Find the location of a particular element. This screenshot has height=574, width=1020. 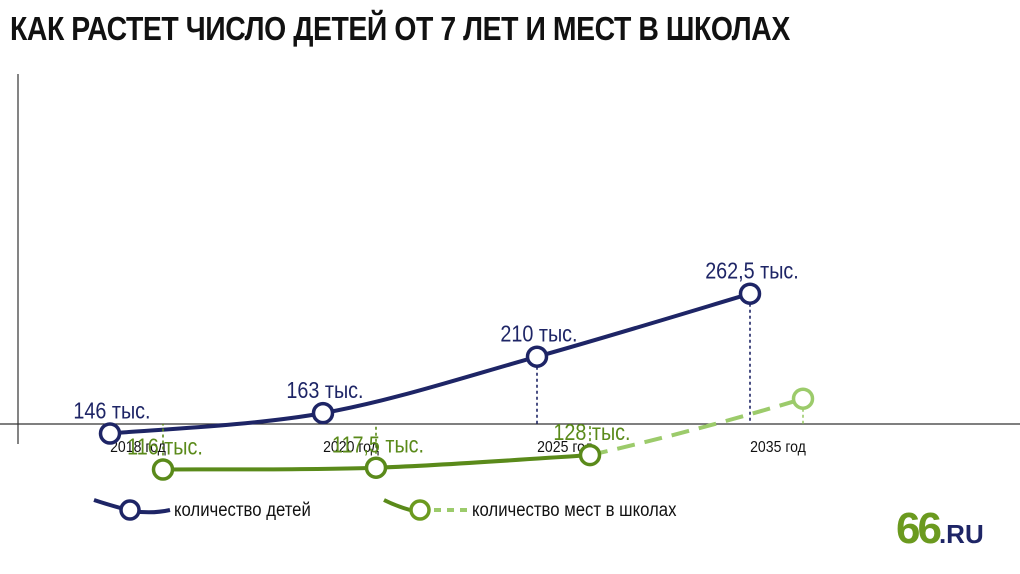

data-label: 117,5 тыс. is located at coordinates (378, 445).